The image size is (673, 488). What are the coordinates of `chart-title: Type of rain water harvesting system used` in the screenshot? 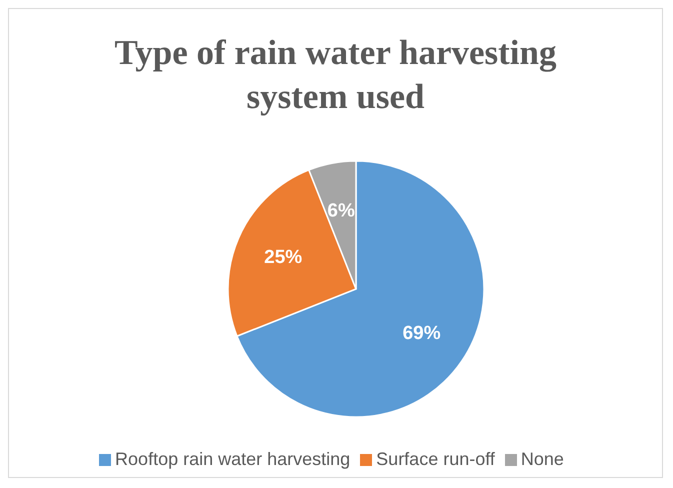 It's located at (336, 75).